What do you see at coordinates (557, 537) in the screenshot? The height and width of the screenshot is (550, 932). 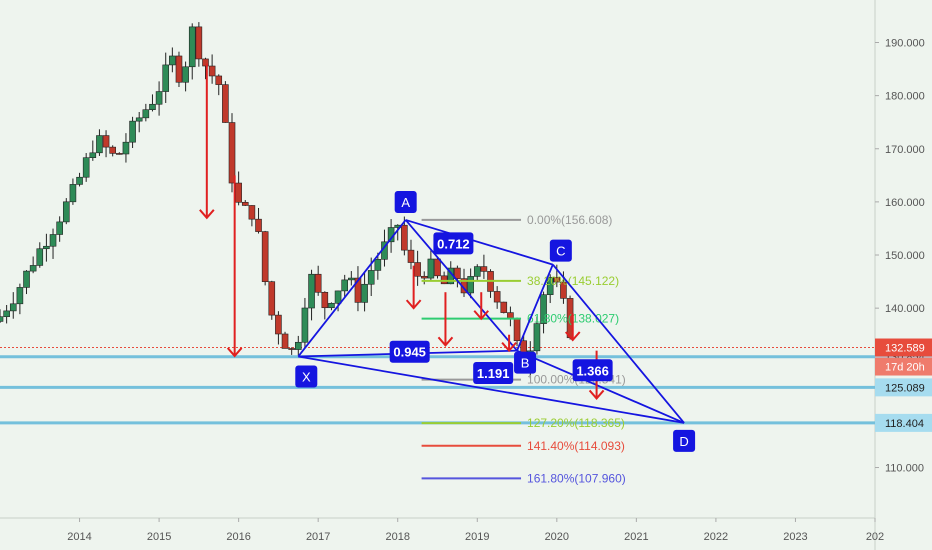 I see `x-tick-label: 2020` at bounding box center [557, 537].